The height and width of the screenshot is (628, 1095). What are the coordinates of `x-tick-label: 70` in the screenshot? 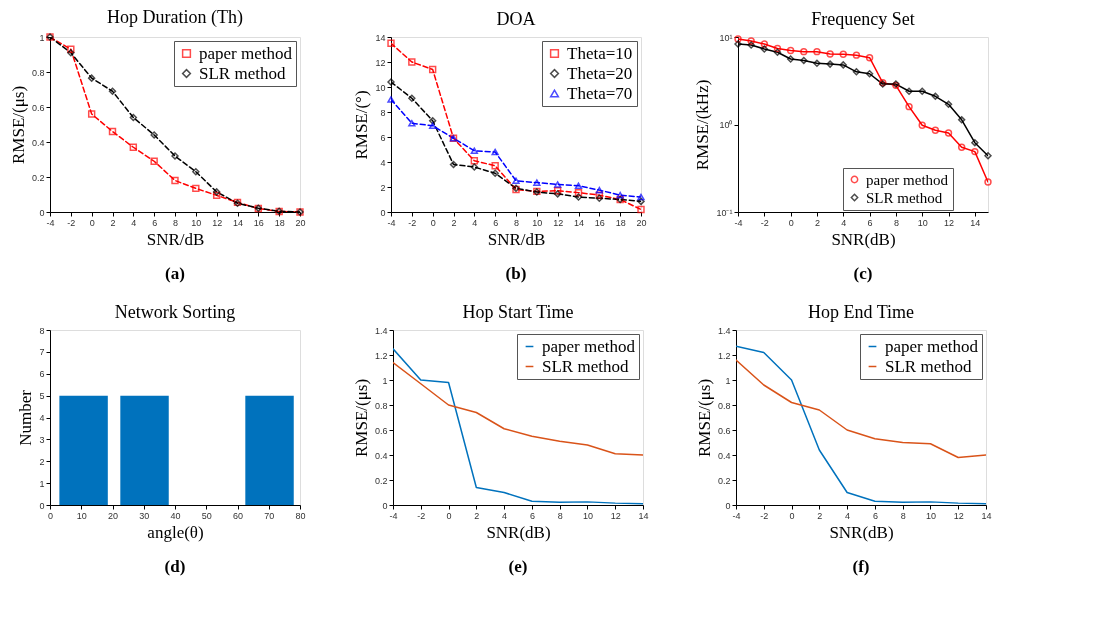 It's located at (269, 515).